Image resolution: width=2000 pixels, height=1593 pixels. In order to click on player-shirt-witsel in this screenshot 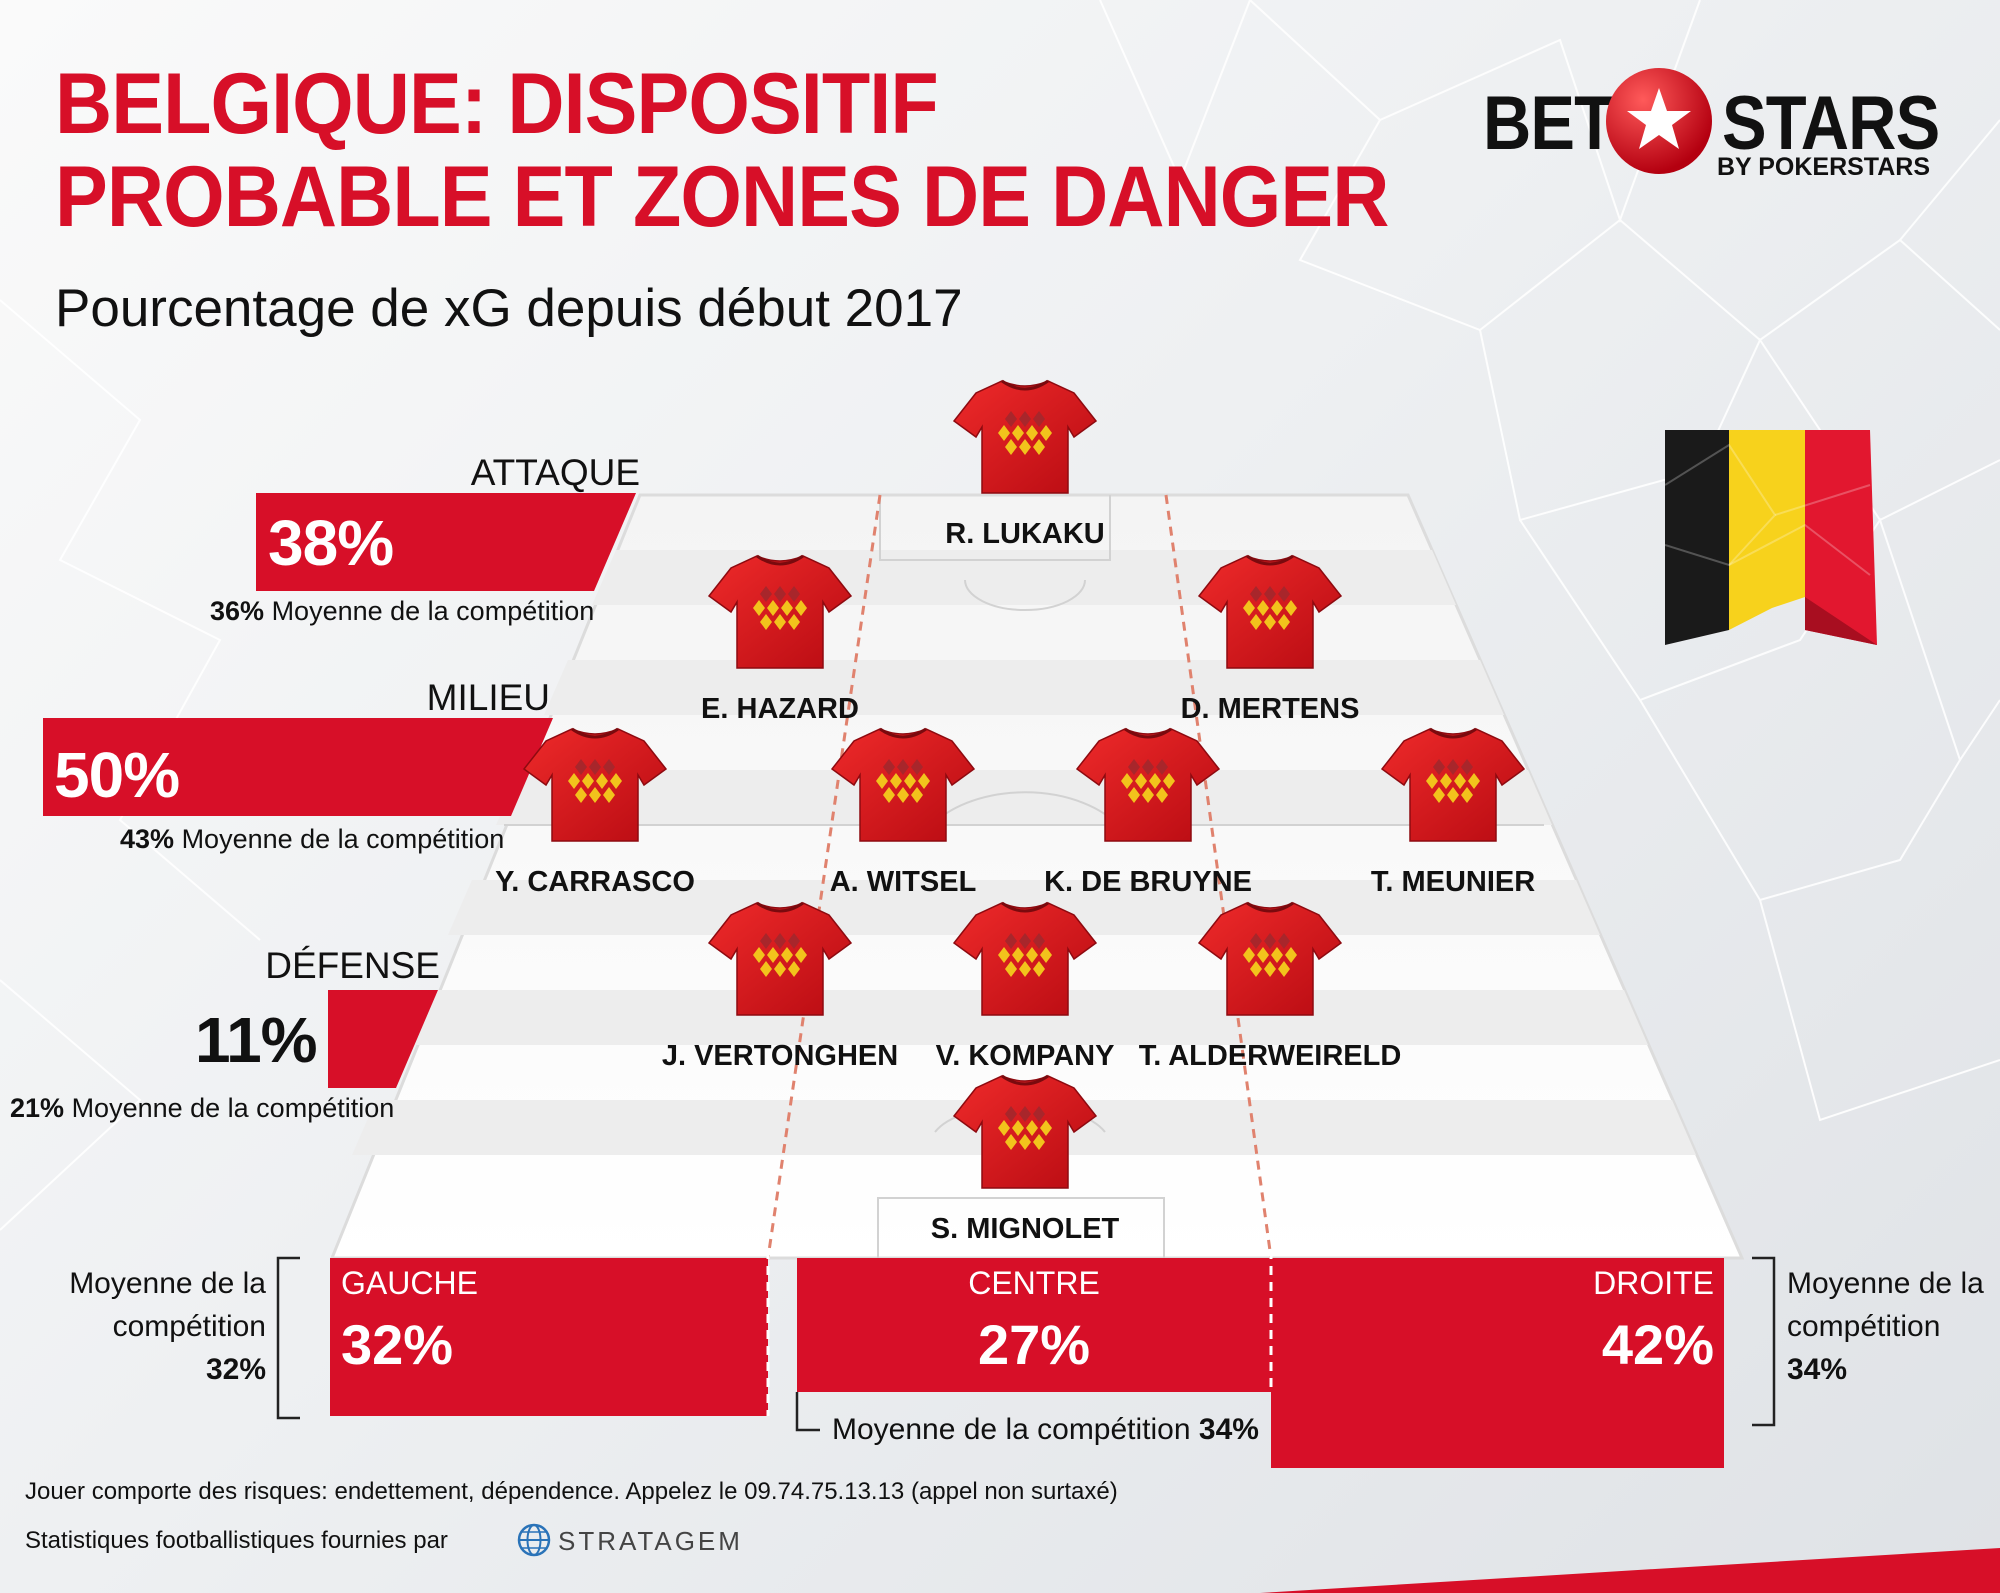, I will do `click(903, 783)`.